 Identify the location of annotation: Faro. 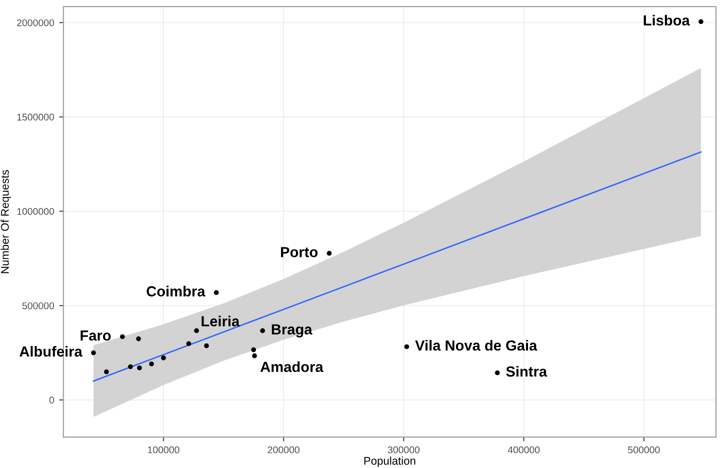
(95, 335).